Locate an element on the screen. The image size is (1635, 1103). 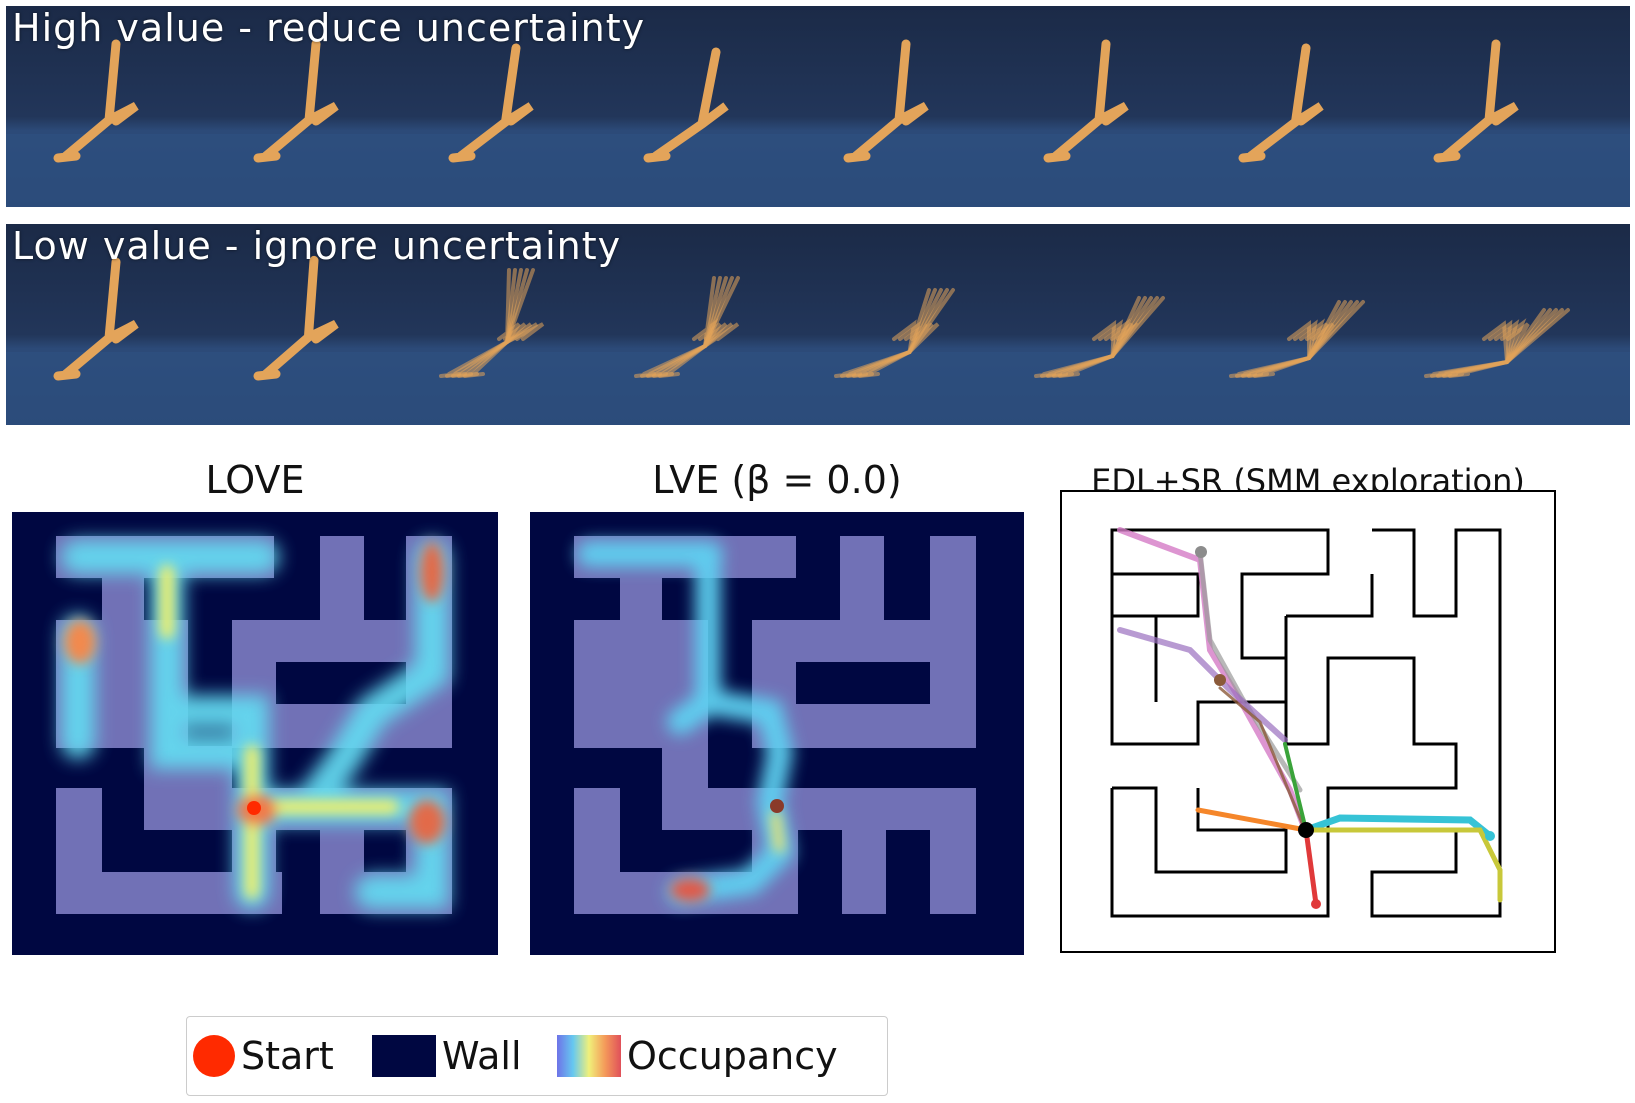
legend-item-start: Start is located at coordinates (263, 1056).